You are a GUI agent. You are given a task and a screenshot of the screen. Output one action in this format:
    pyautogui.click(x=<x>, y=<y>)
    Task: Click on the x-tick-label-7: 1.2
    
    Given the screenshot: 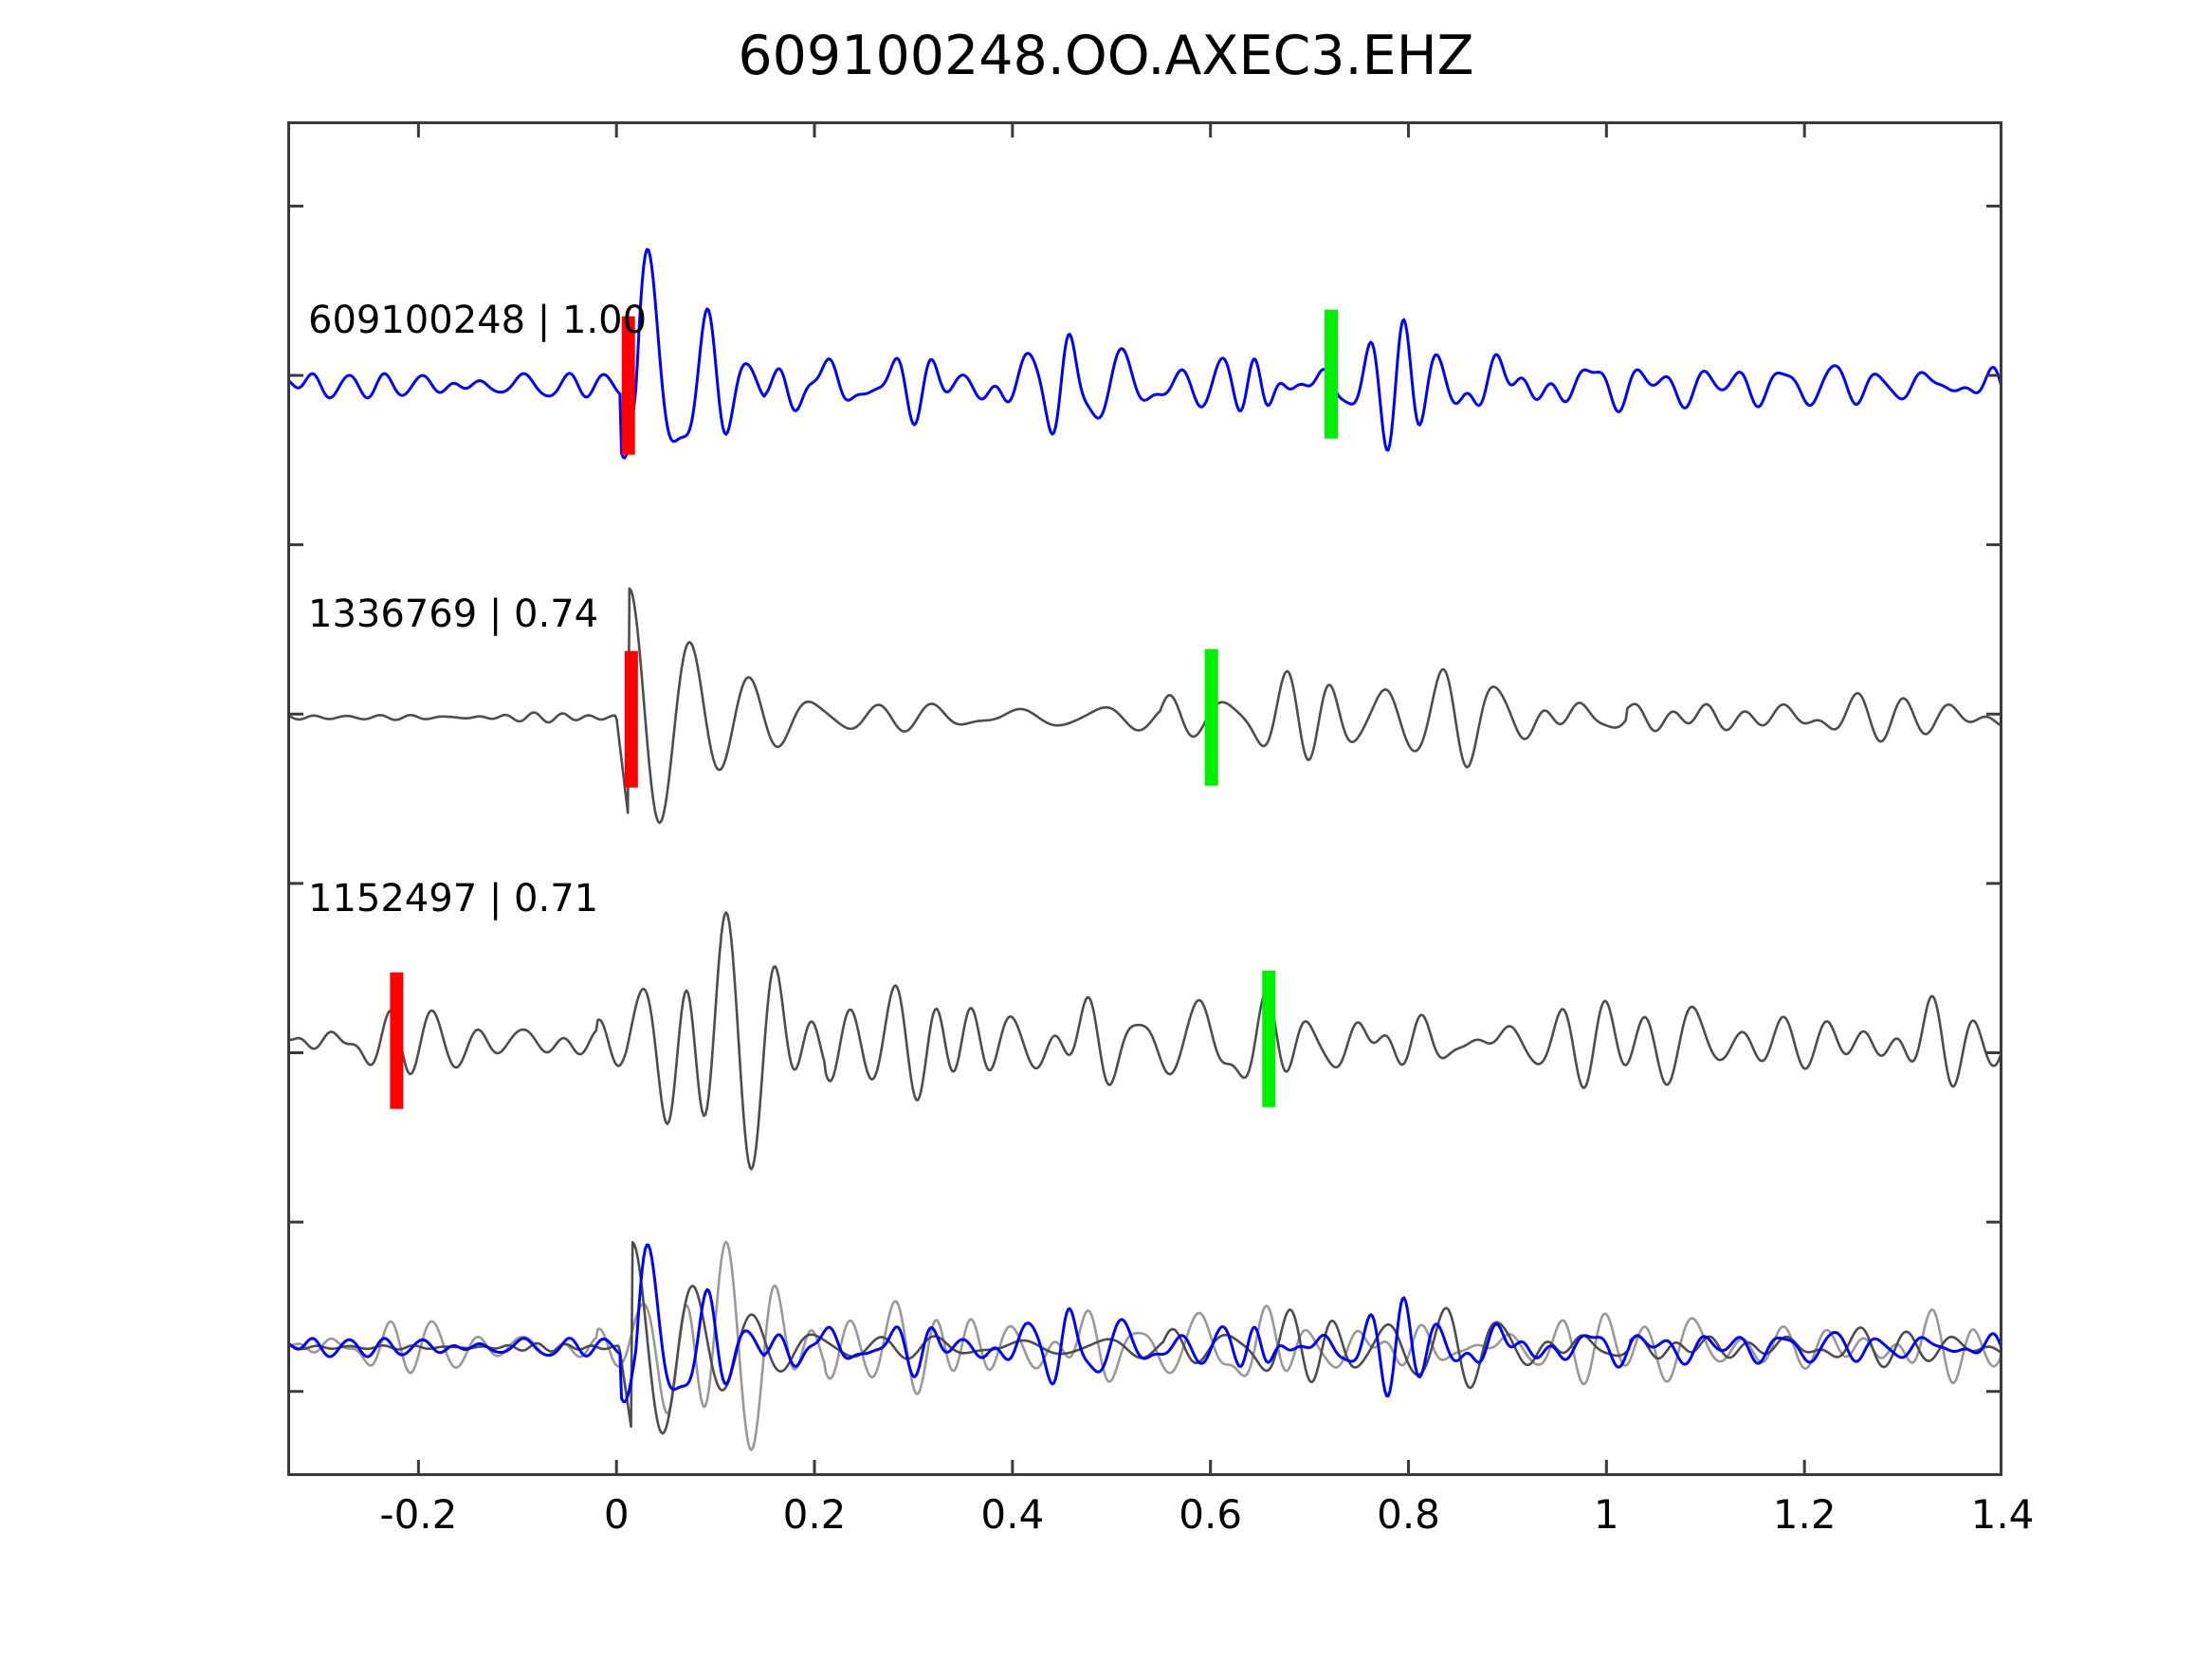 What is the action you would take?
    pyautogui.click(x=1804, y=1514)
    